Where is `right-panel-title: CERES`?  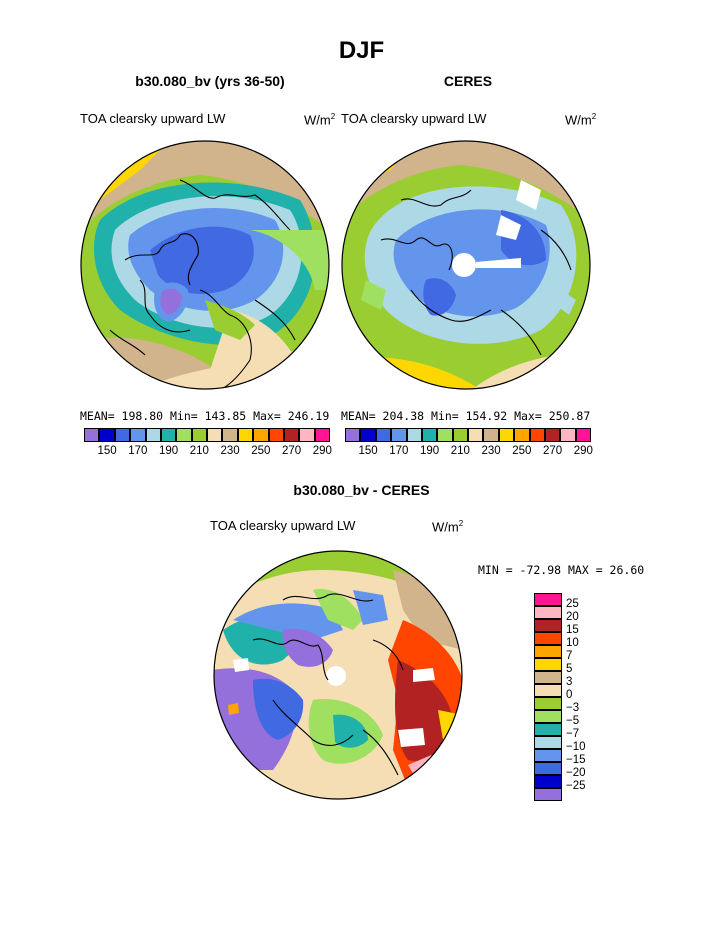 right-panel-title: CERES is located at coordinates (468, 81).